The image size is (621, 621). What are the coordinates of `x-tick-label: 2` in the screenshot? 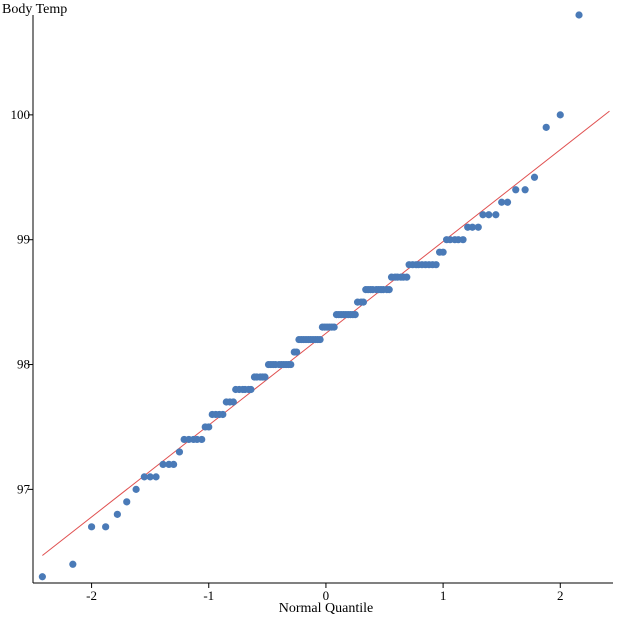 It's located at (560, 595).